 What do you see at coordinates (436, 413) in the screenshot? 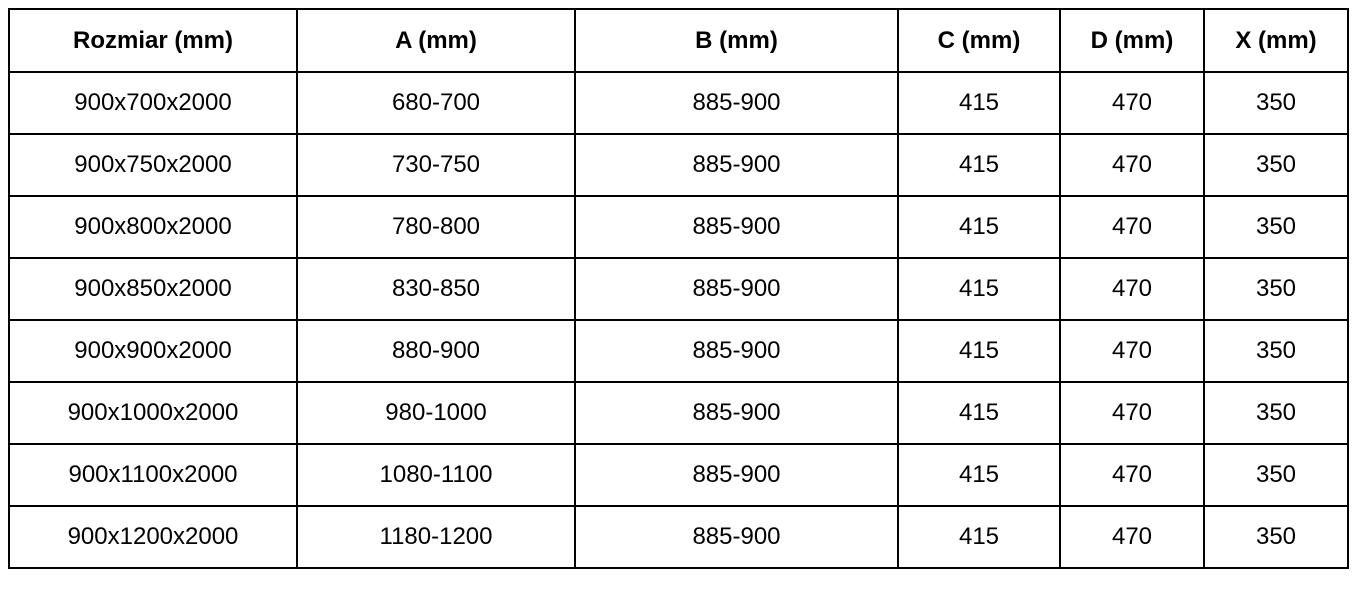
I see `cell-a: 980-1000` at bounding box center [436, 413].